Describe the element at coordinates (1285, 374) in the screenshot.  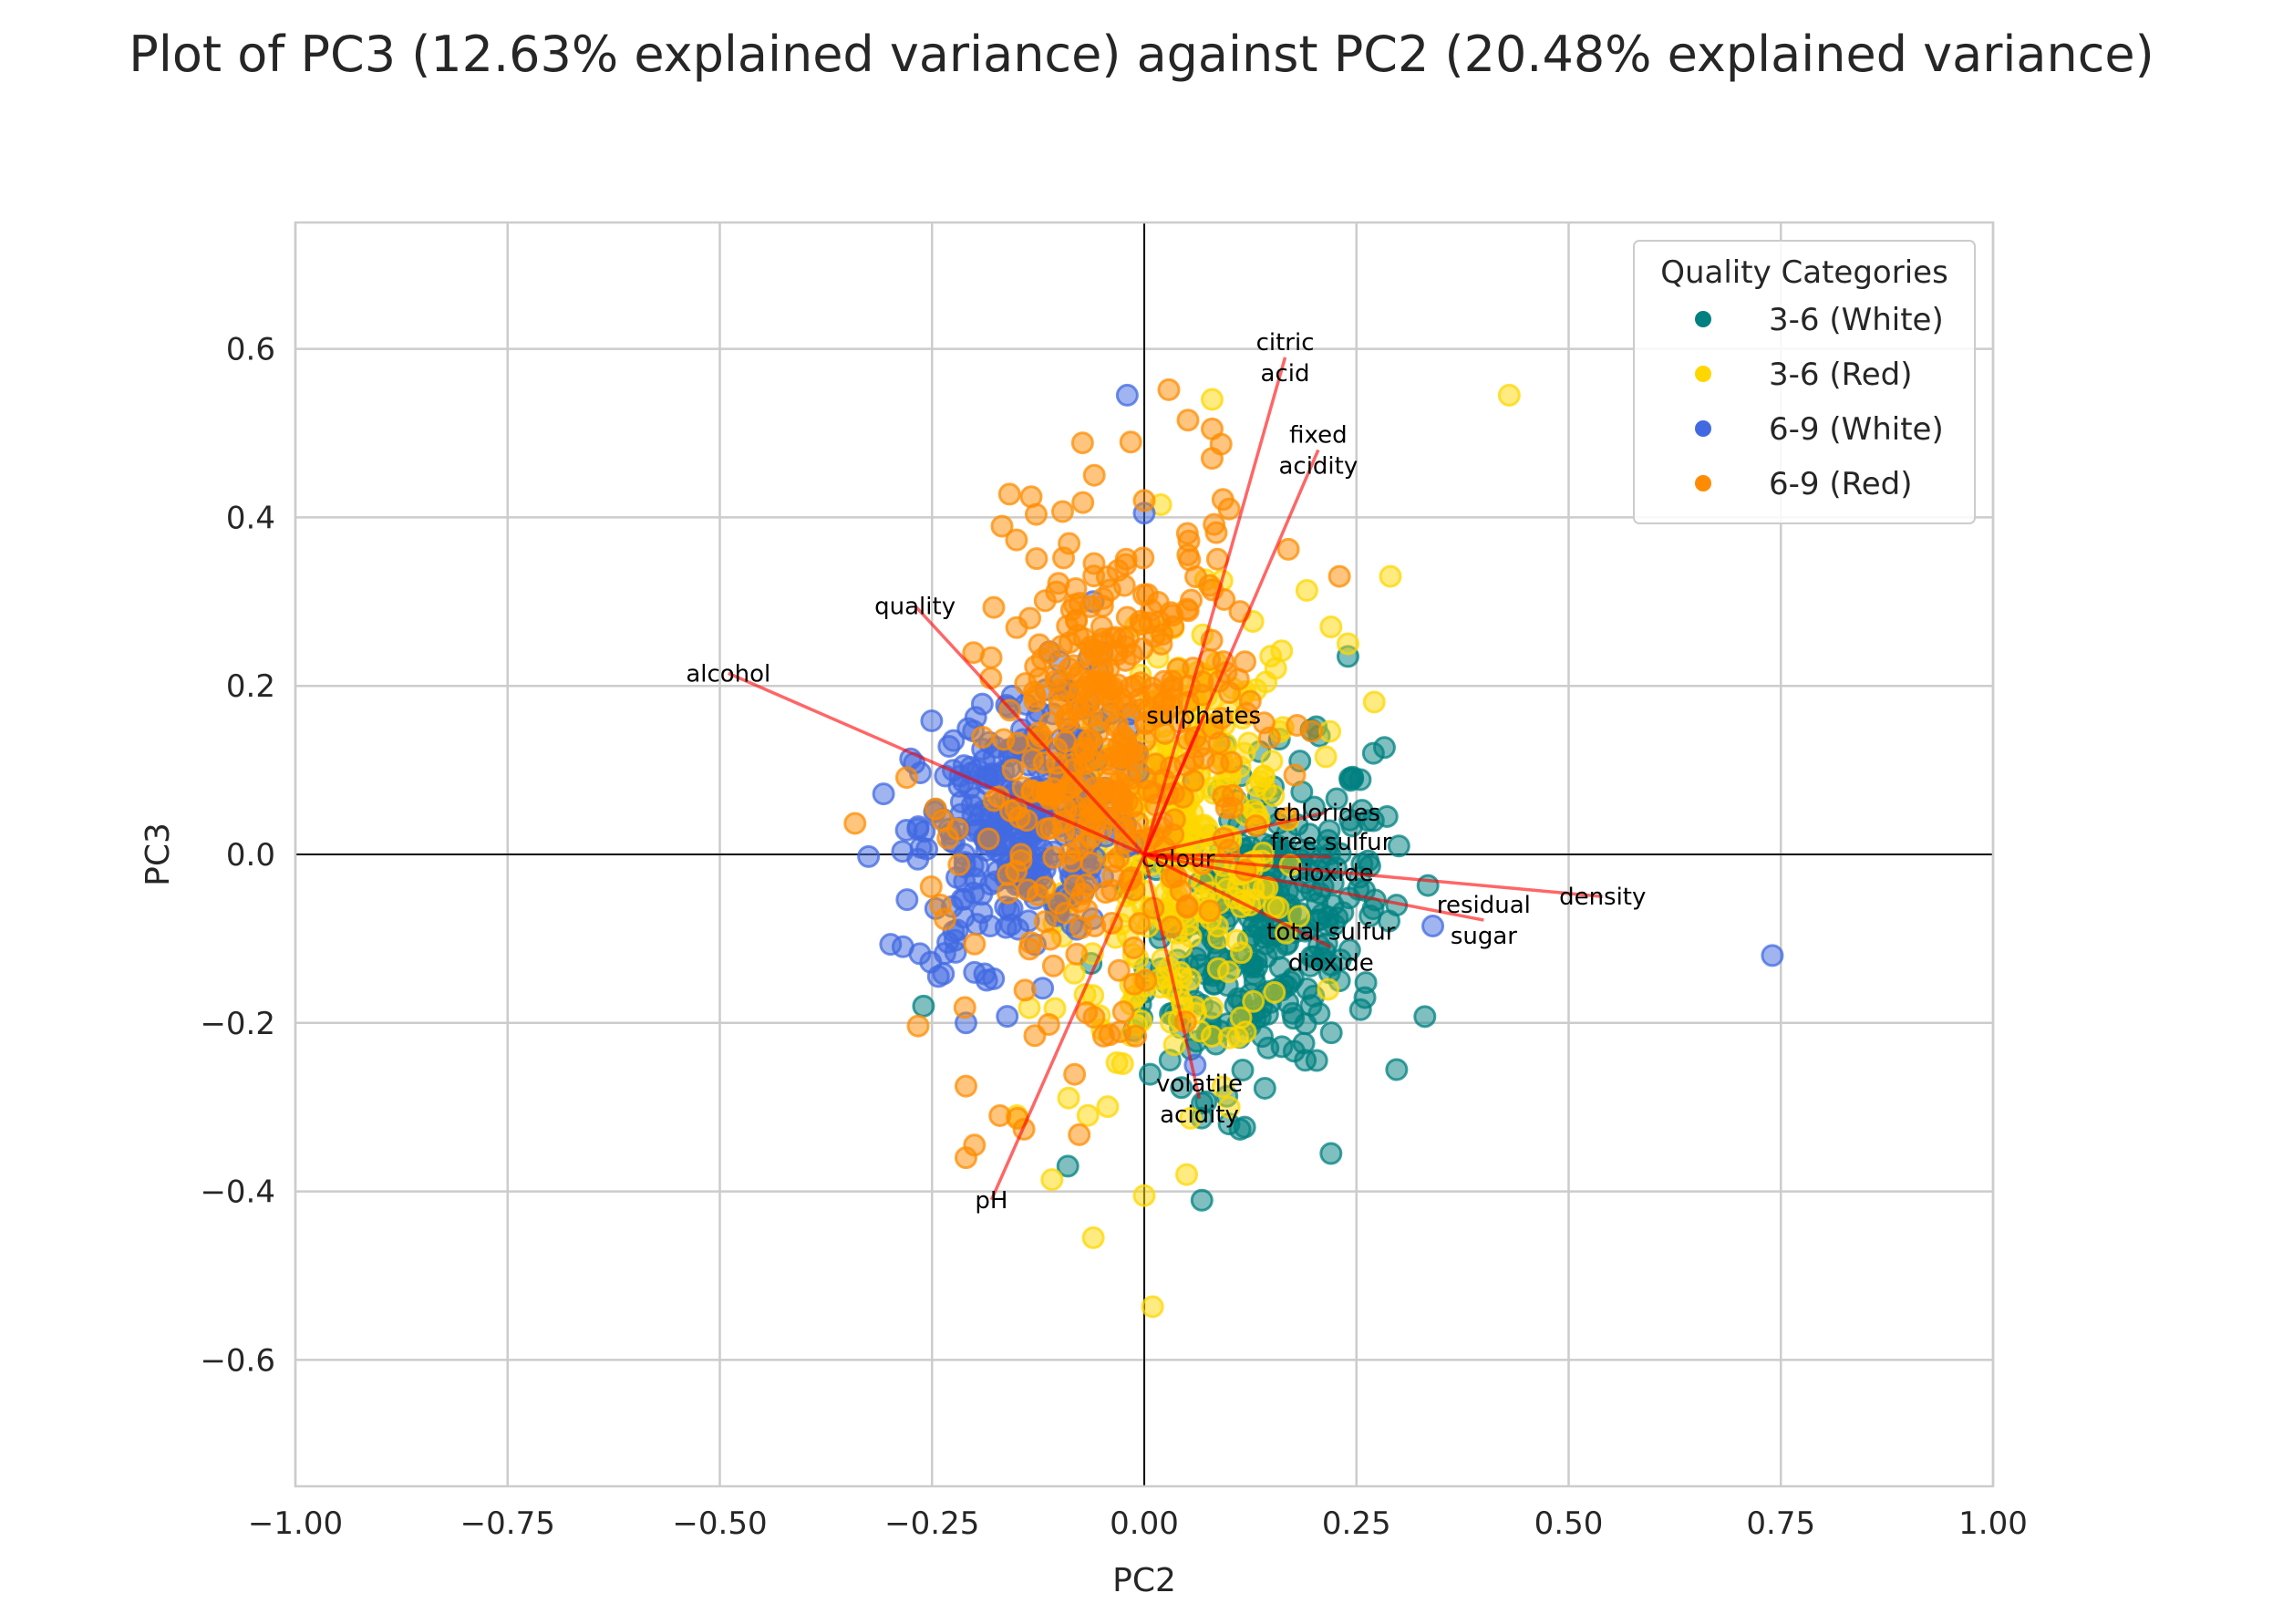
I see `loading-label-citric-acid: acid` at that location.